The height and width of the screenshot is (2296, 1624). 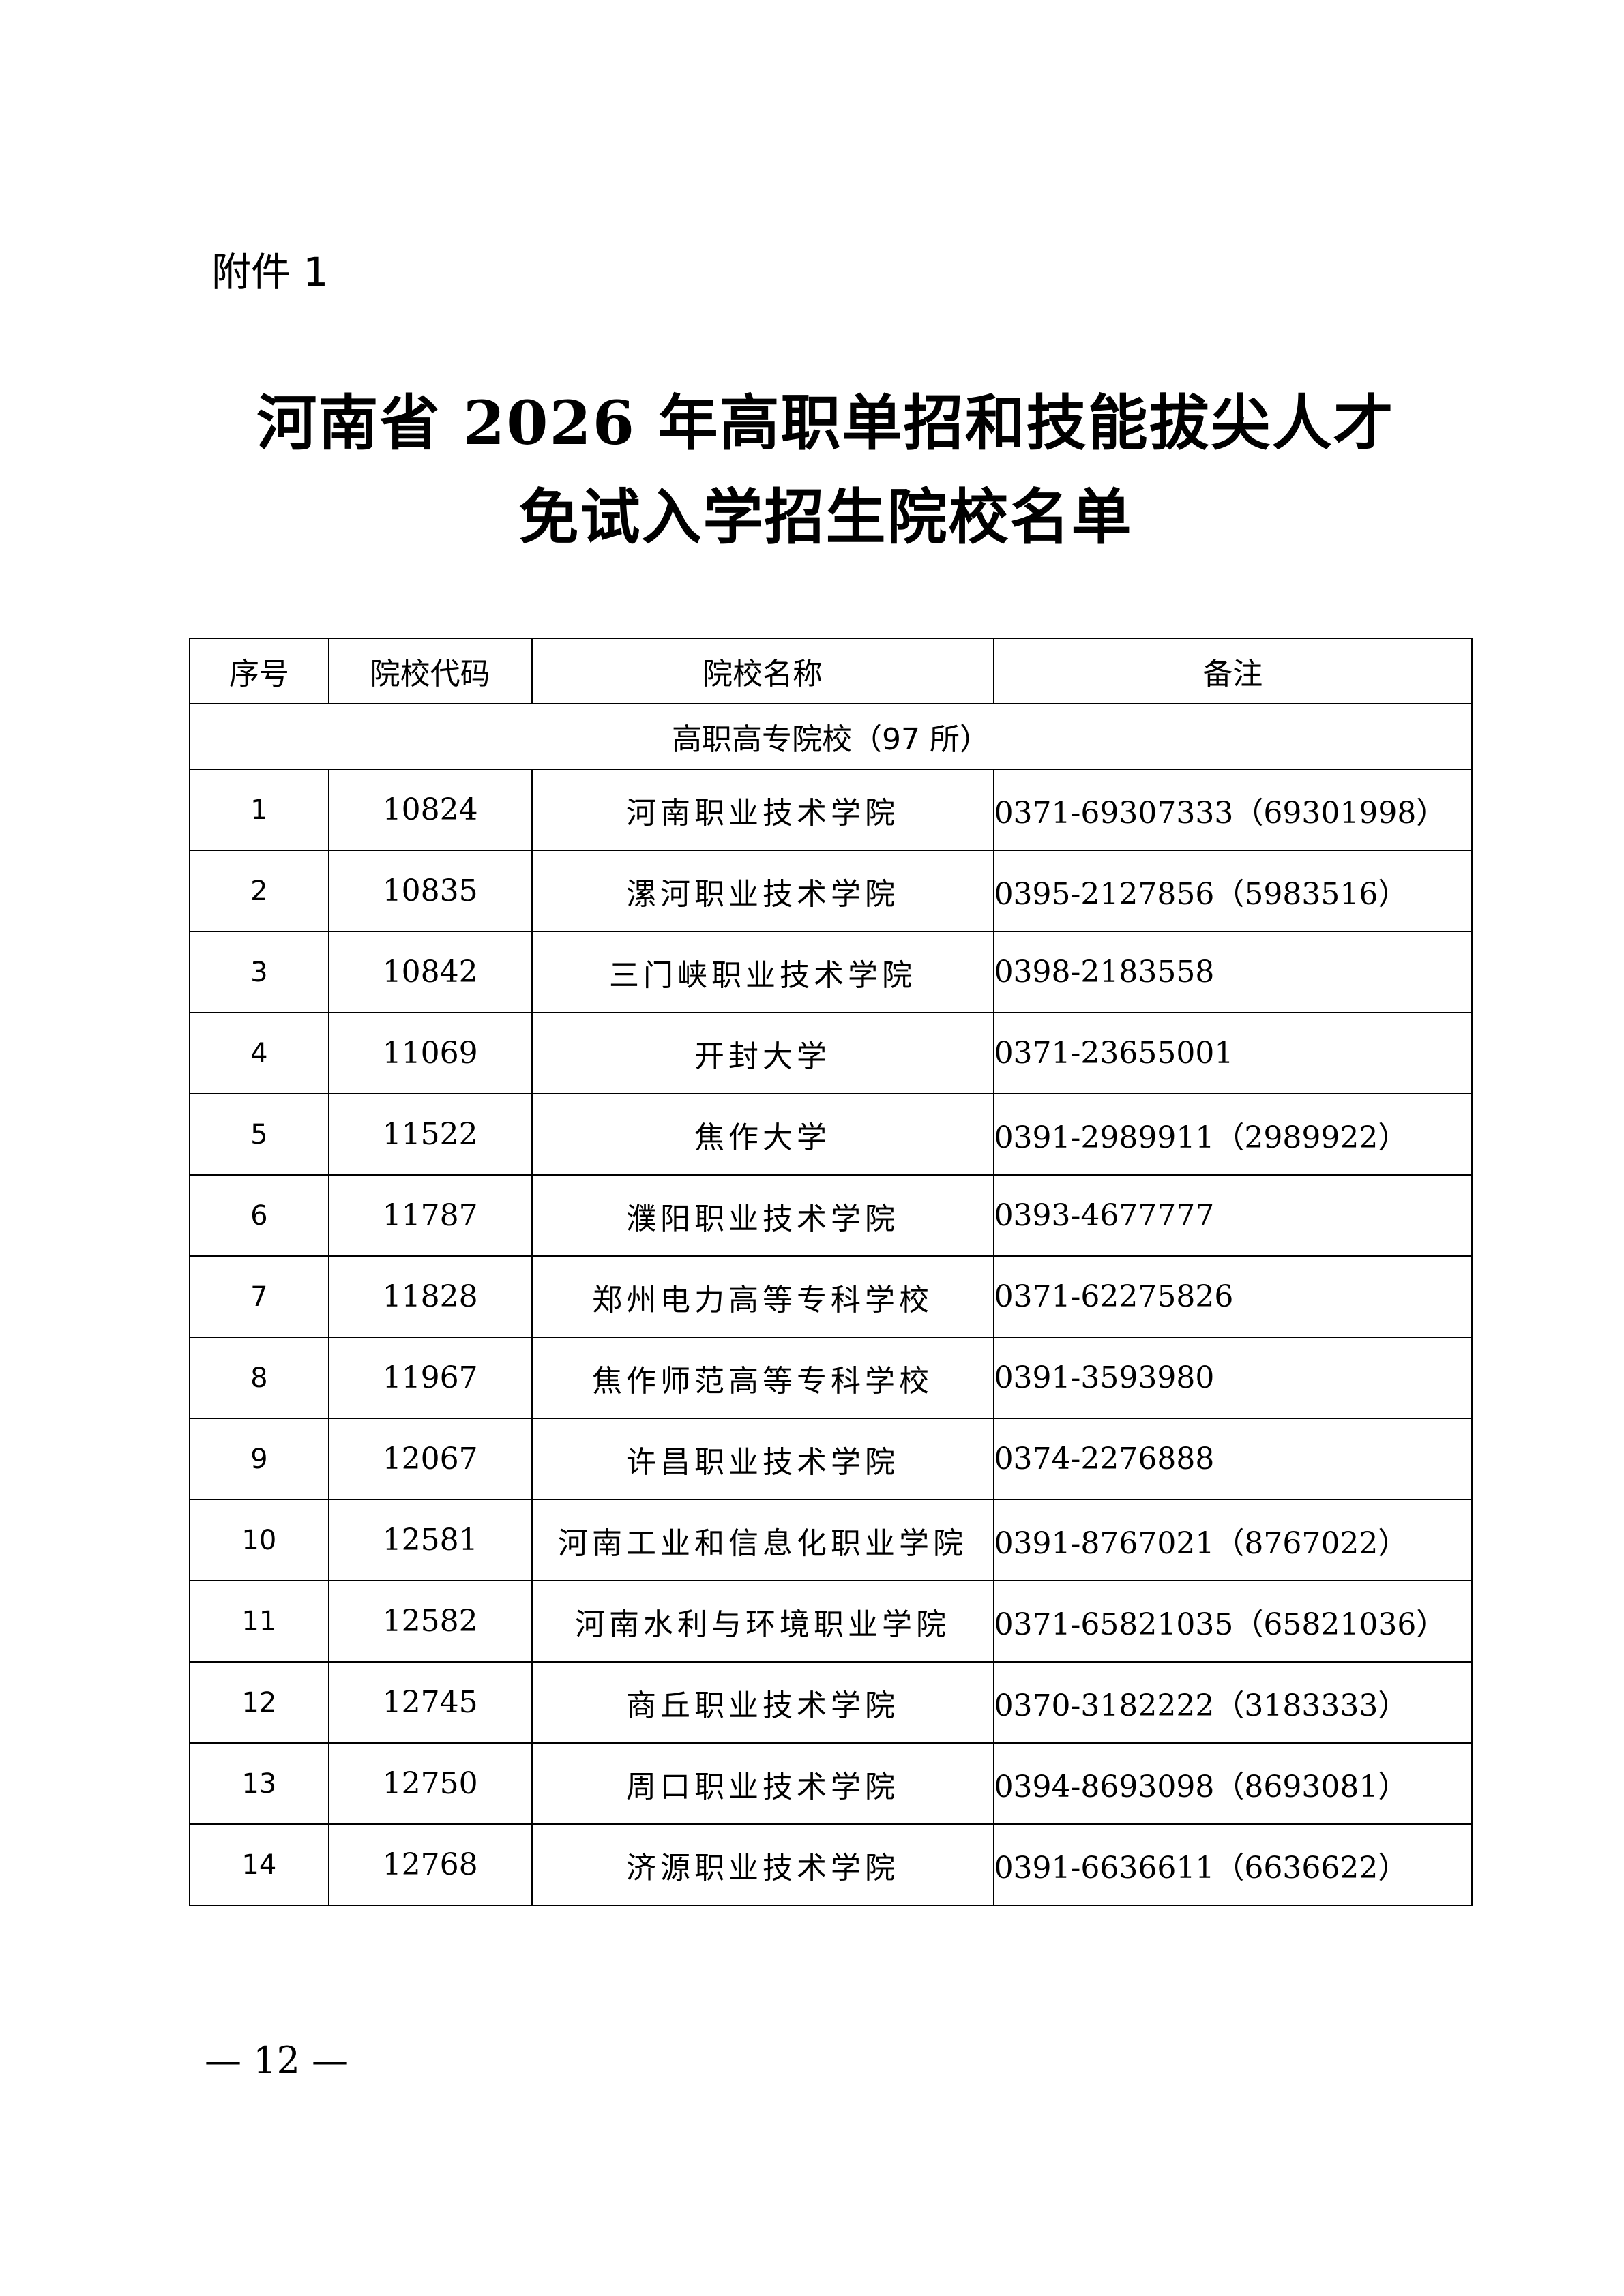 I want to click on table-row: 10 12581 河南工业和信息化职业学院 0391-8767021（8767022）, so click(x=831, y=1540).